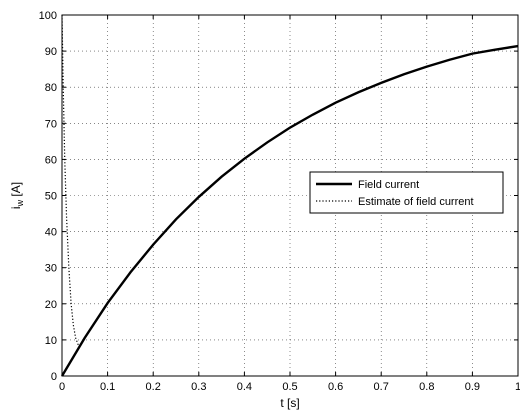  What do you see at coordinates (335, 387) in the screenshot?
I see `x-tick-label: 0.6` at bounding box center [335, 387].